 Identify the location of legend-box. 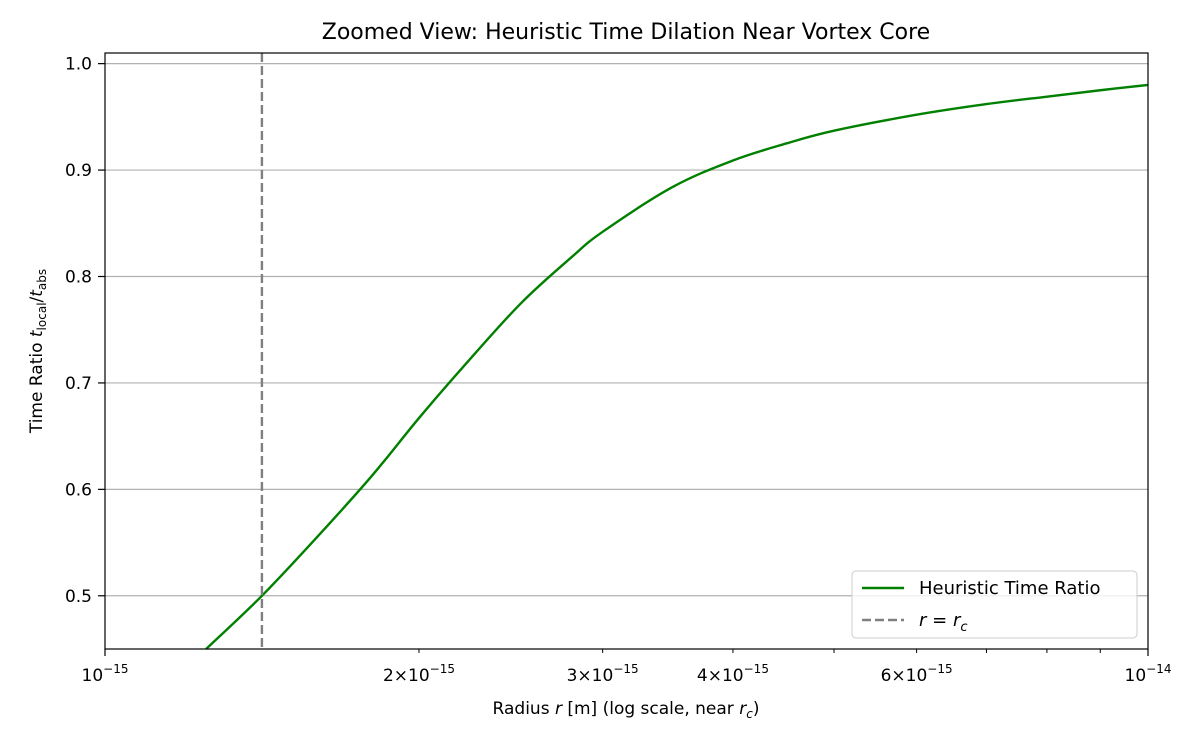
(994, 604).